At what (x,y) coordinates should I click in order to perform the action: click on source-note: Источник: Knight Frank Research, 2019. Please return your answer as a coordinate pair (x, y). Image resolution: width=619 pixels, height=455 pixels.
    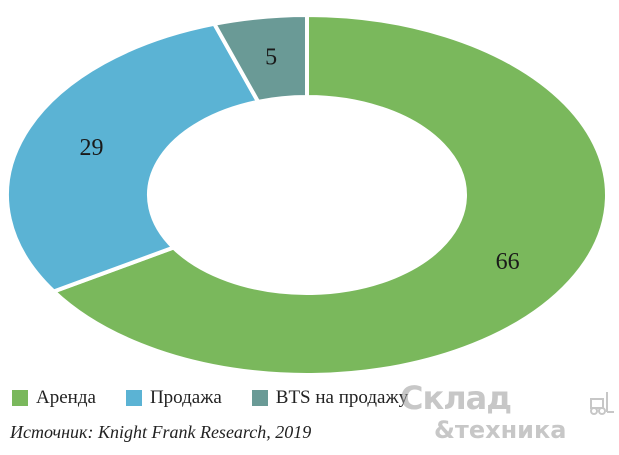
    Looking at the image, I should click on (161, 432).